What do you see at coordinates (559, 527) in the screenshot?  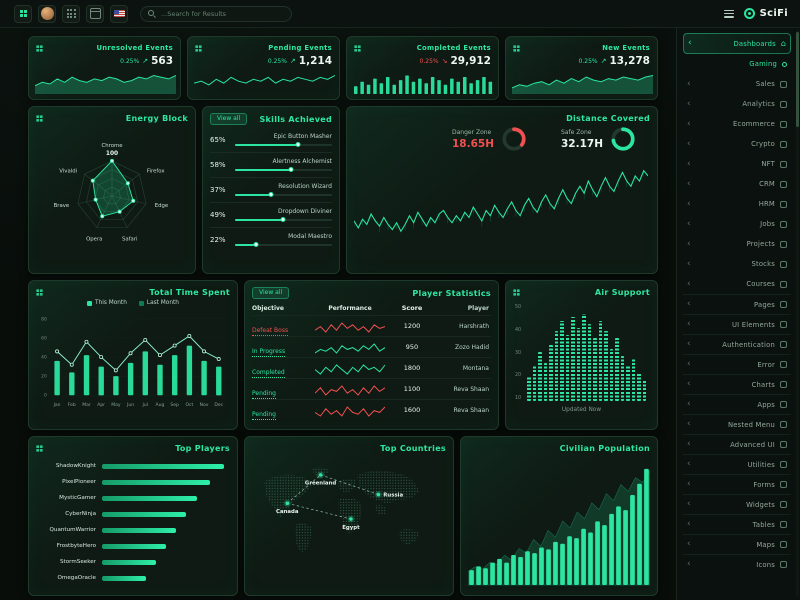 I see `population-chart` at bounding box center [559, 527].